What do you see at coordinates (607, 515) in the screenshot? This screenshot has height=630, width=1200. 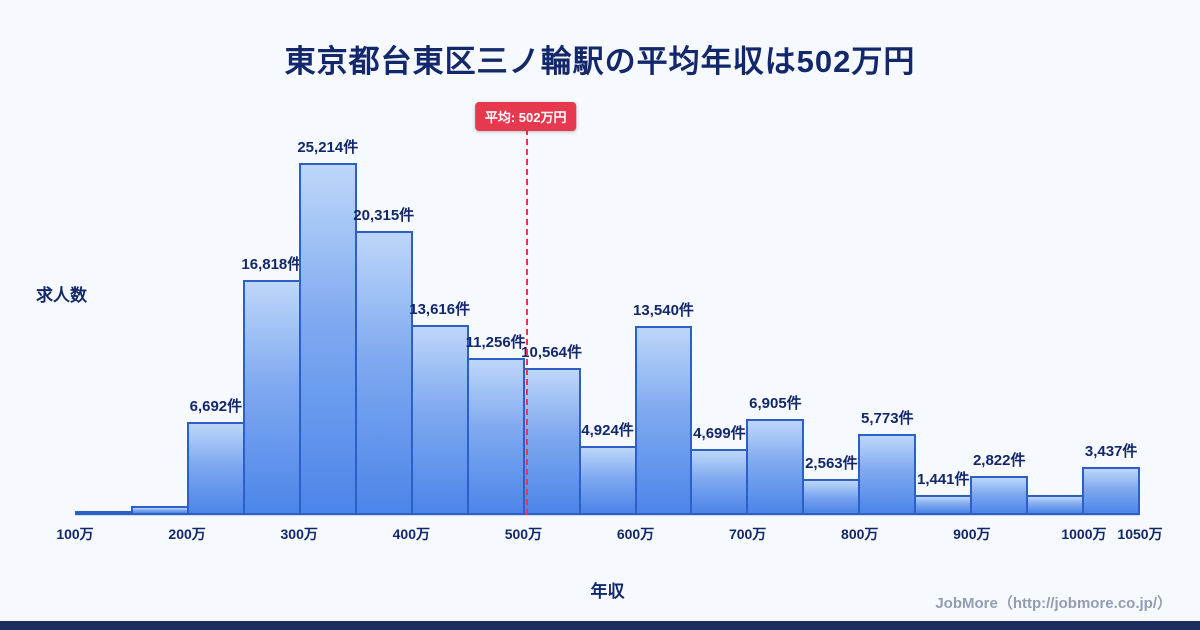 I see `x-axis-line` at bounding box center [607, 515].